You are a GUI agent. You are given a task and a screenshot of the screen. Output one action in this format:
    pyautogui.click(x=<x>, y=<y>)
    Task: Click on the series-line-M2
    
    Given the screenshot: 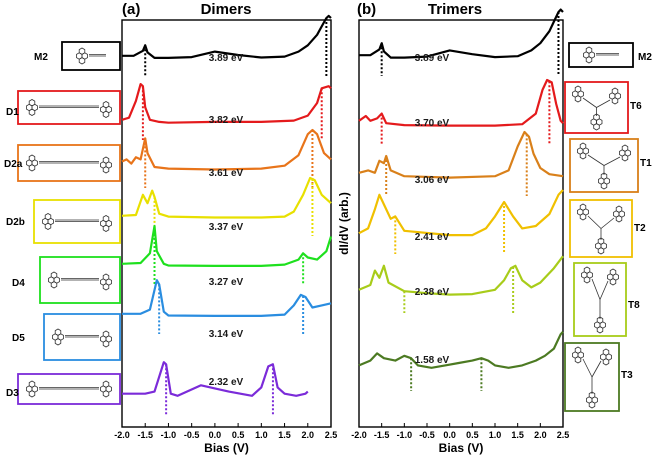 What is the action you would take?
    pyautogui.click(x=227, y=36)
    